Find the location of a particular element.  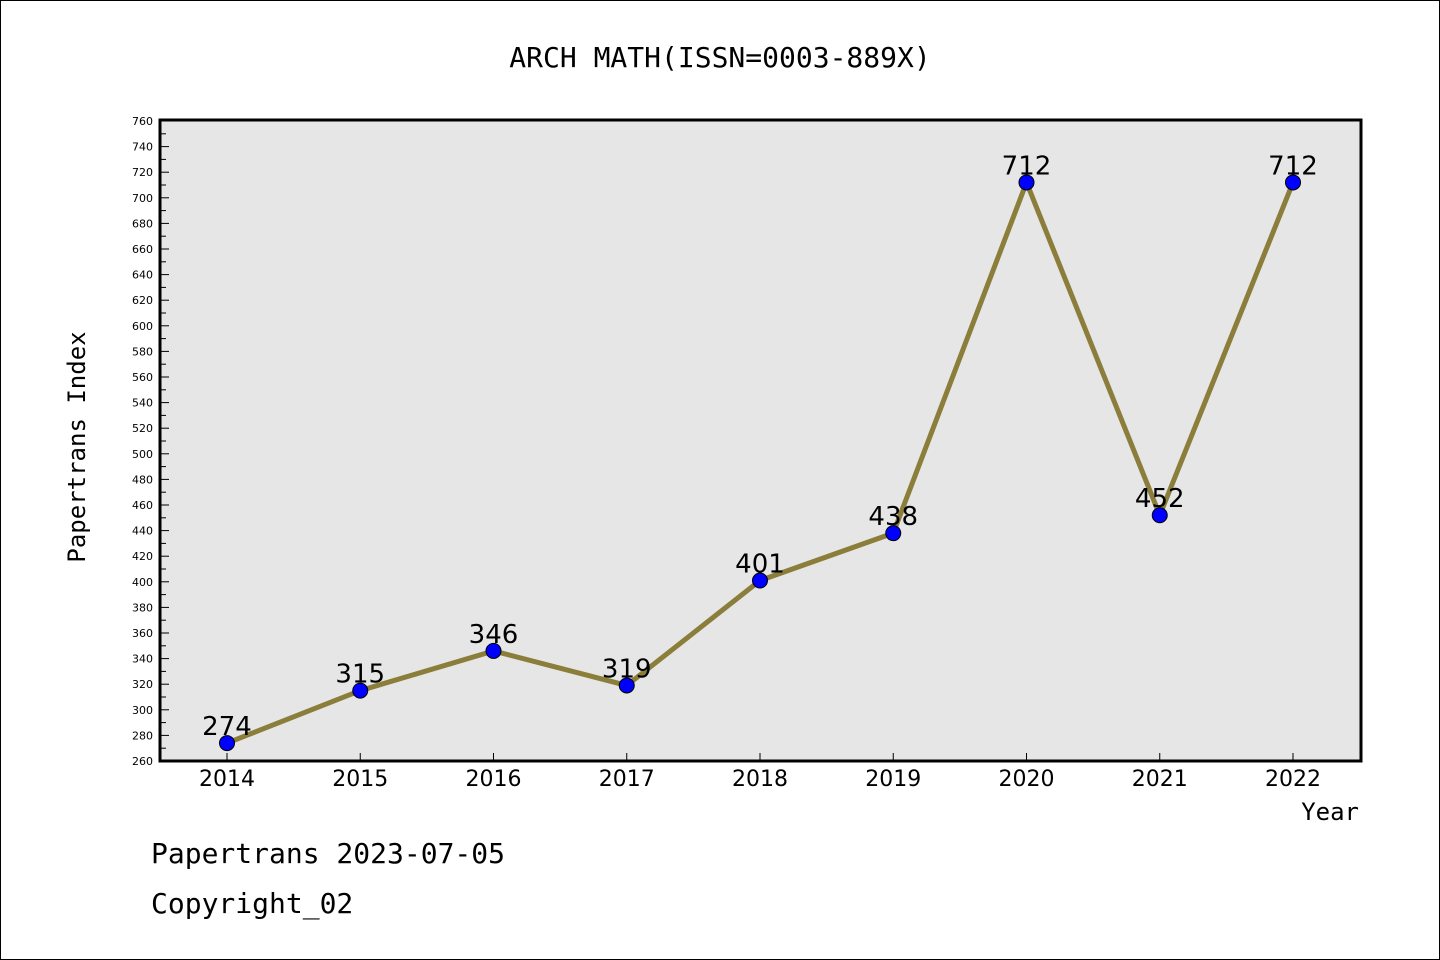

y-tick-label: 680 is located at coordinates (142, 223).